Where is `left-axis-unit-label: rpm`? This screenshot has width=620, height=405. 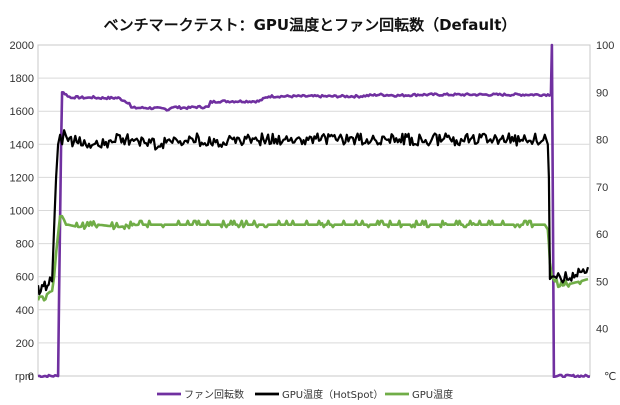 left-axis-unit-label: rpm is located at coordinates (24, 377).